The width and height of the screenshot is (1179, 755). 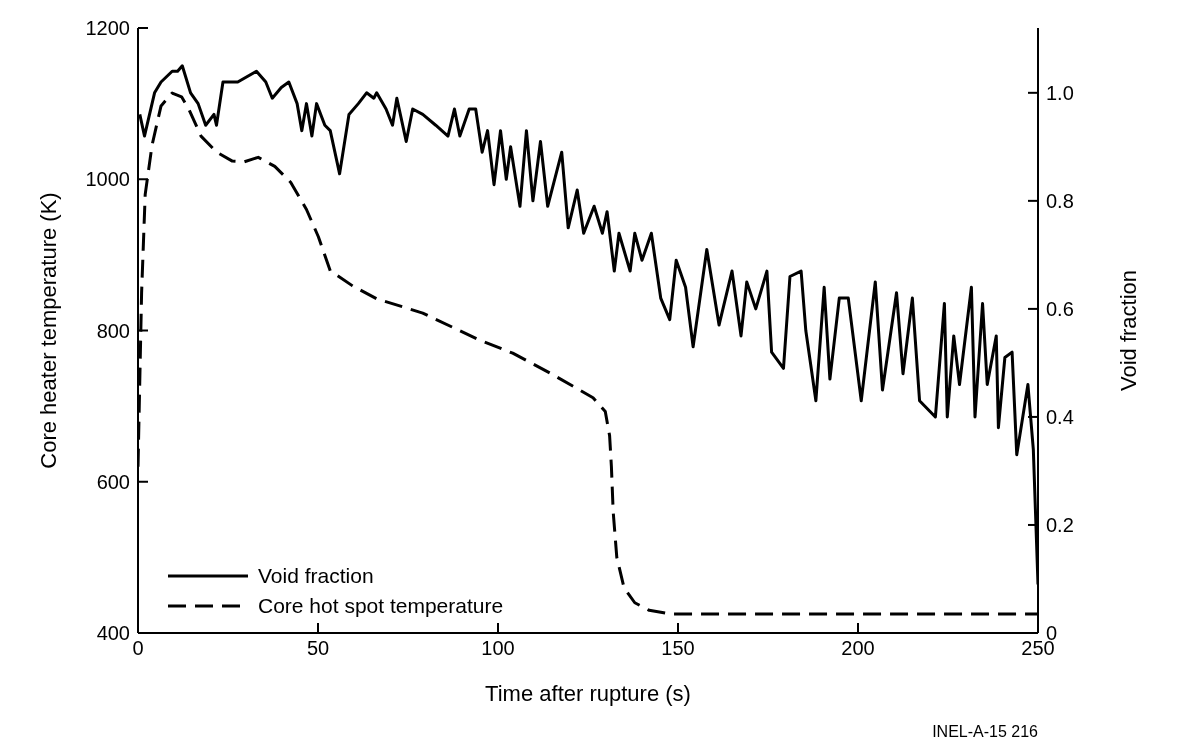 What do you see at coordinates (318, 648) in the screenshot?
I see `x-tick-label: 50` at bounding box center [318, 648].